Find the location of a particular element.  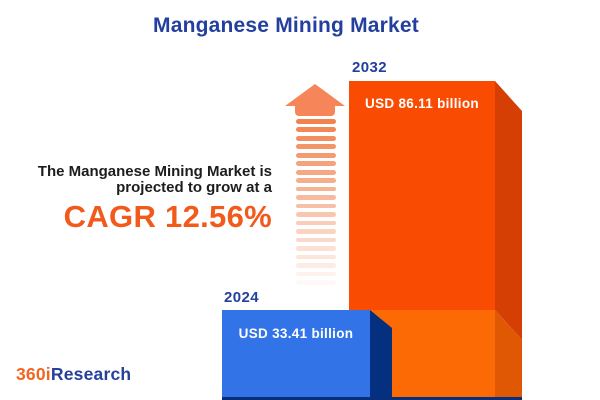

chart-baseline is located at coordinates (372, 398).